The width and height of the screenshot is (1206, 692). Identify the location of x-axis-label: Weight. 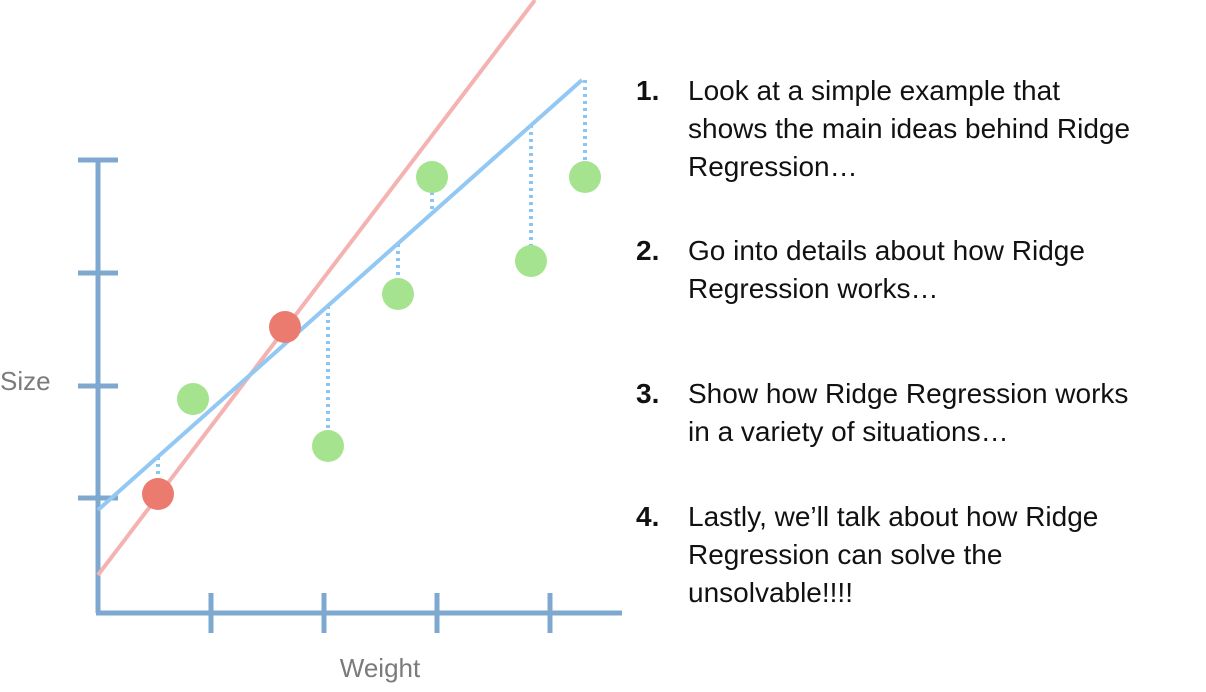
(380, 668).